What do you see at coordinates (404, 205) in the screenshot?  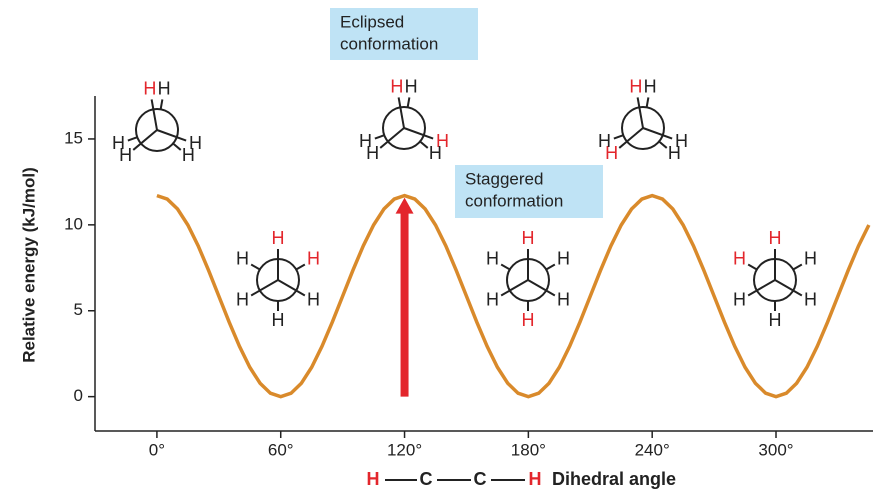 I see `arrow-head` at bounding box center [404, 205].